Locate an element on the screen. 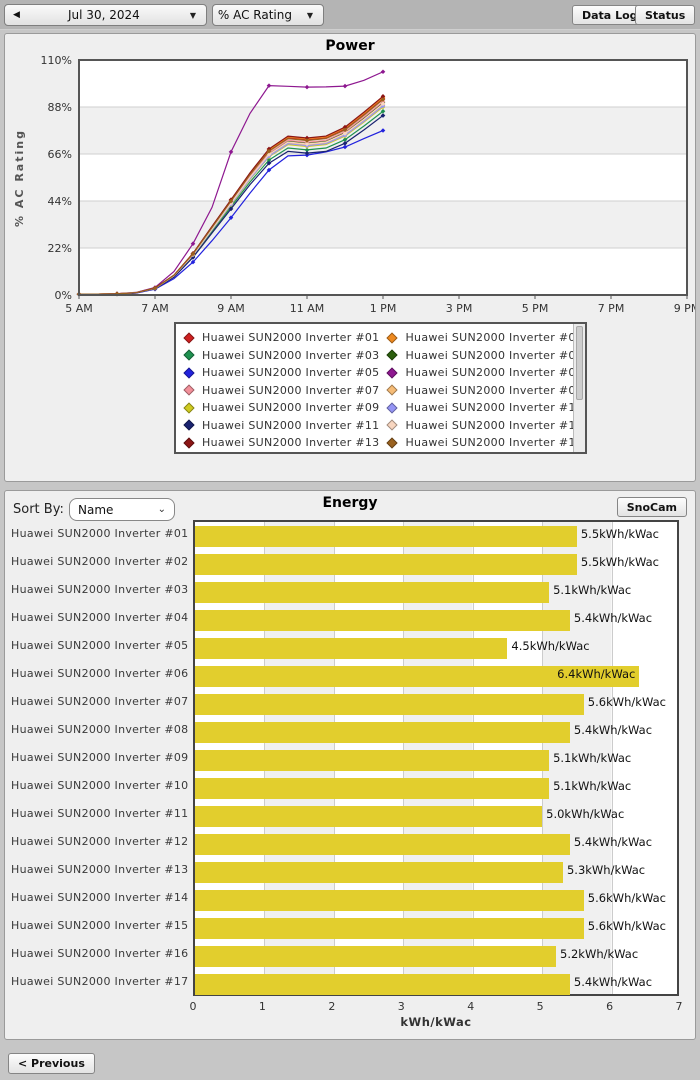 The width and height of the screenshot is (700, 1080). power-chart-title: Power is located at coordinates (350, 46).